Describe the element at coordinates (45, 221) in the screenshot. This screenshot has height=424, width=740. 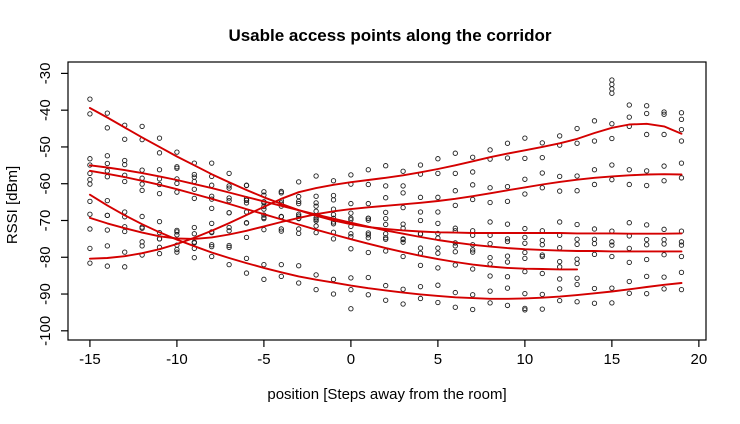
I see `y-tick-label: -70` at that location.